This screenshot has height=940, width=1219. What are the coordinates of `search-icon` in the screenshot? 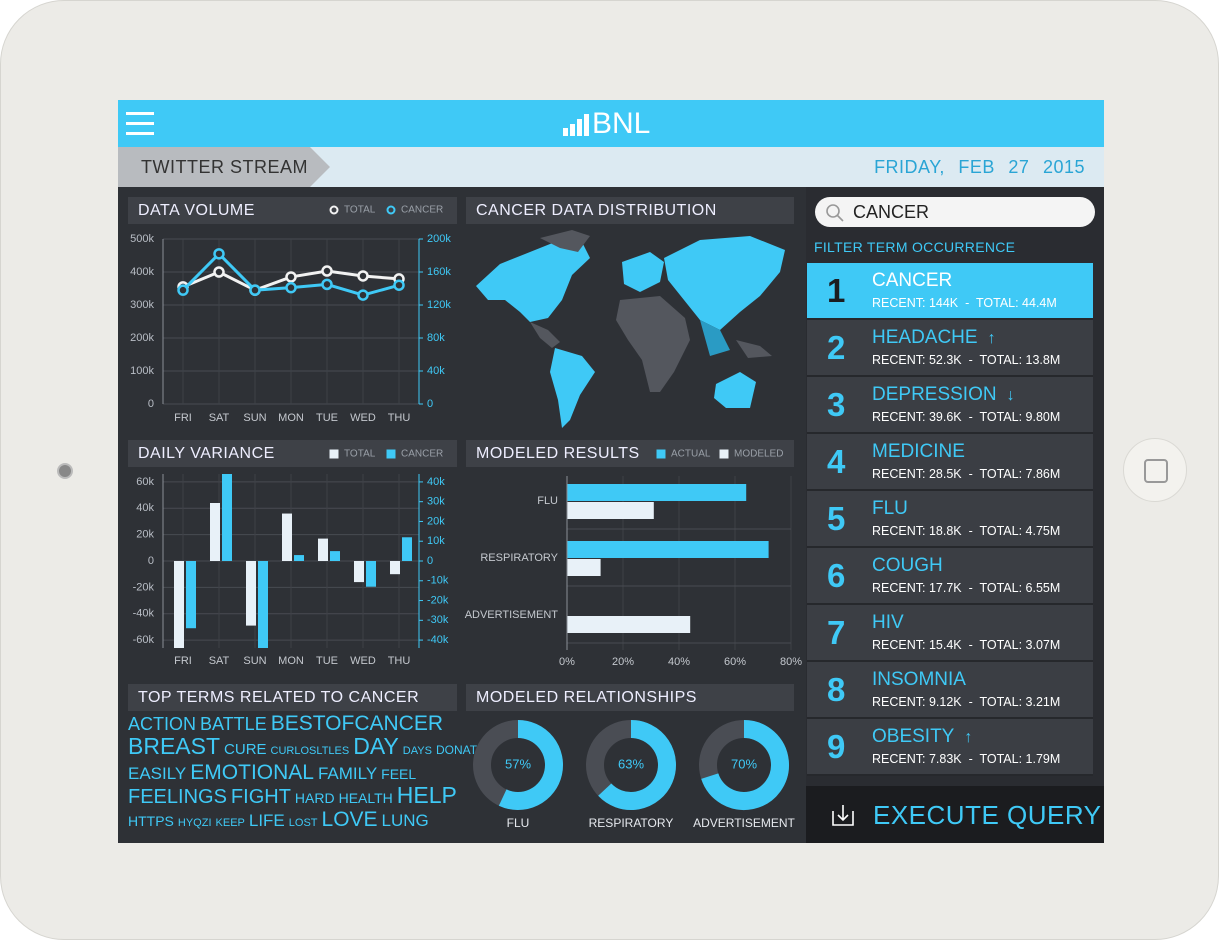 It's located at (835, 213).